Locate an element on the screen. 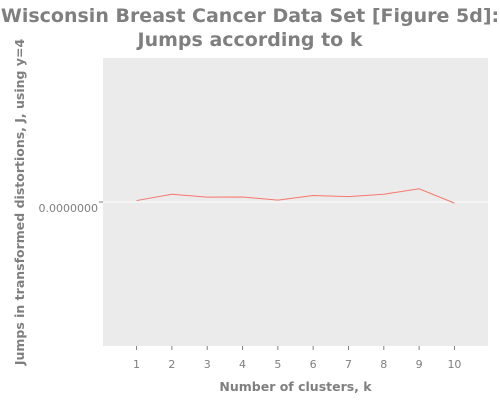 This screenshot has height=400, width=500. x-tick-label: 2 is located at coordinates (171, 364).